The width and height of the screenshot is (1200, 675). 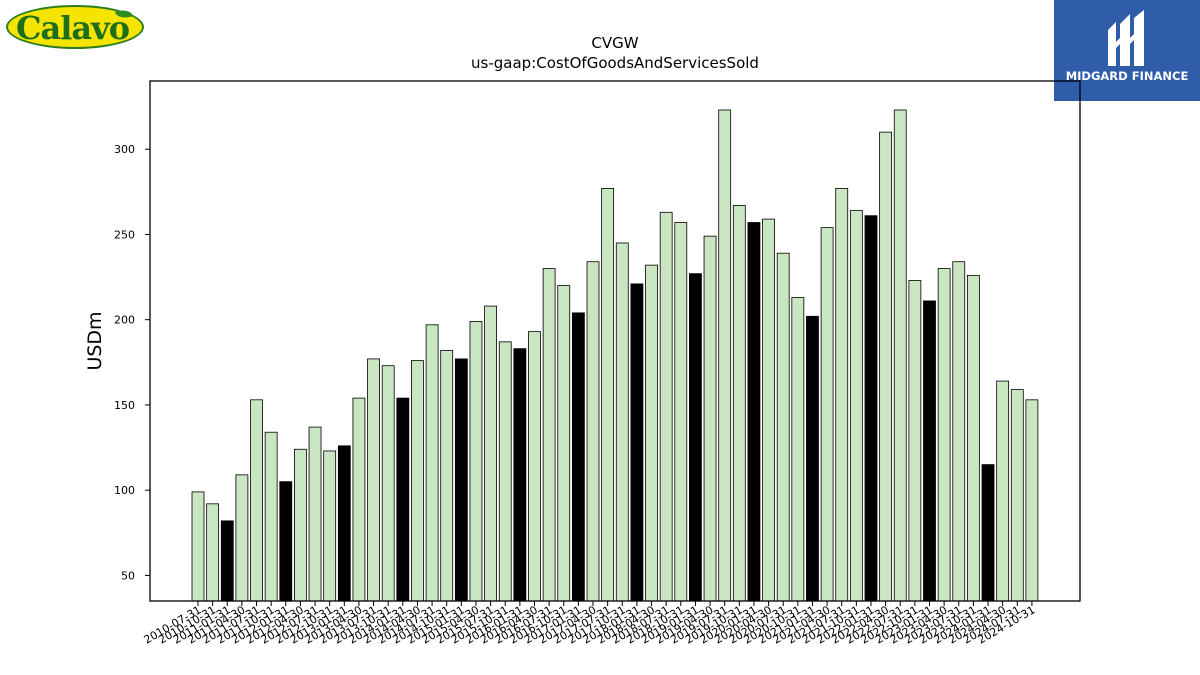 What do you see at coordinates (132, 362) in the screenshot?
I see `y-axis: 50 100 150 200 250 300` at bounding box center [132, 362].